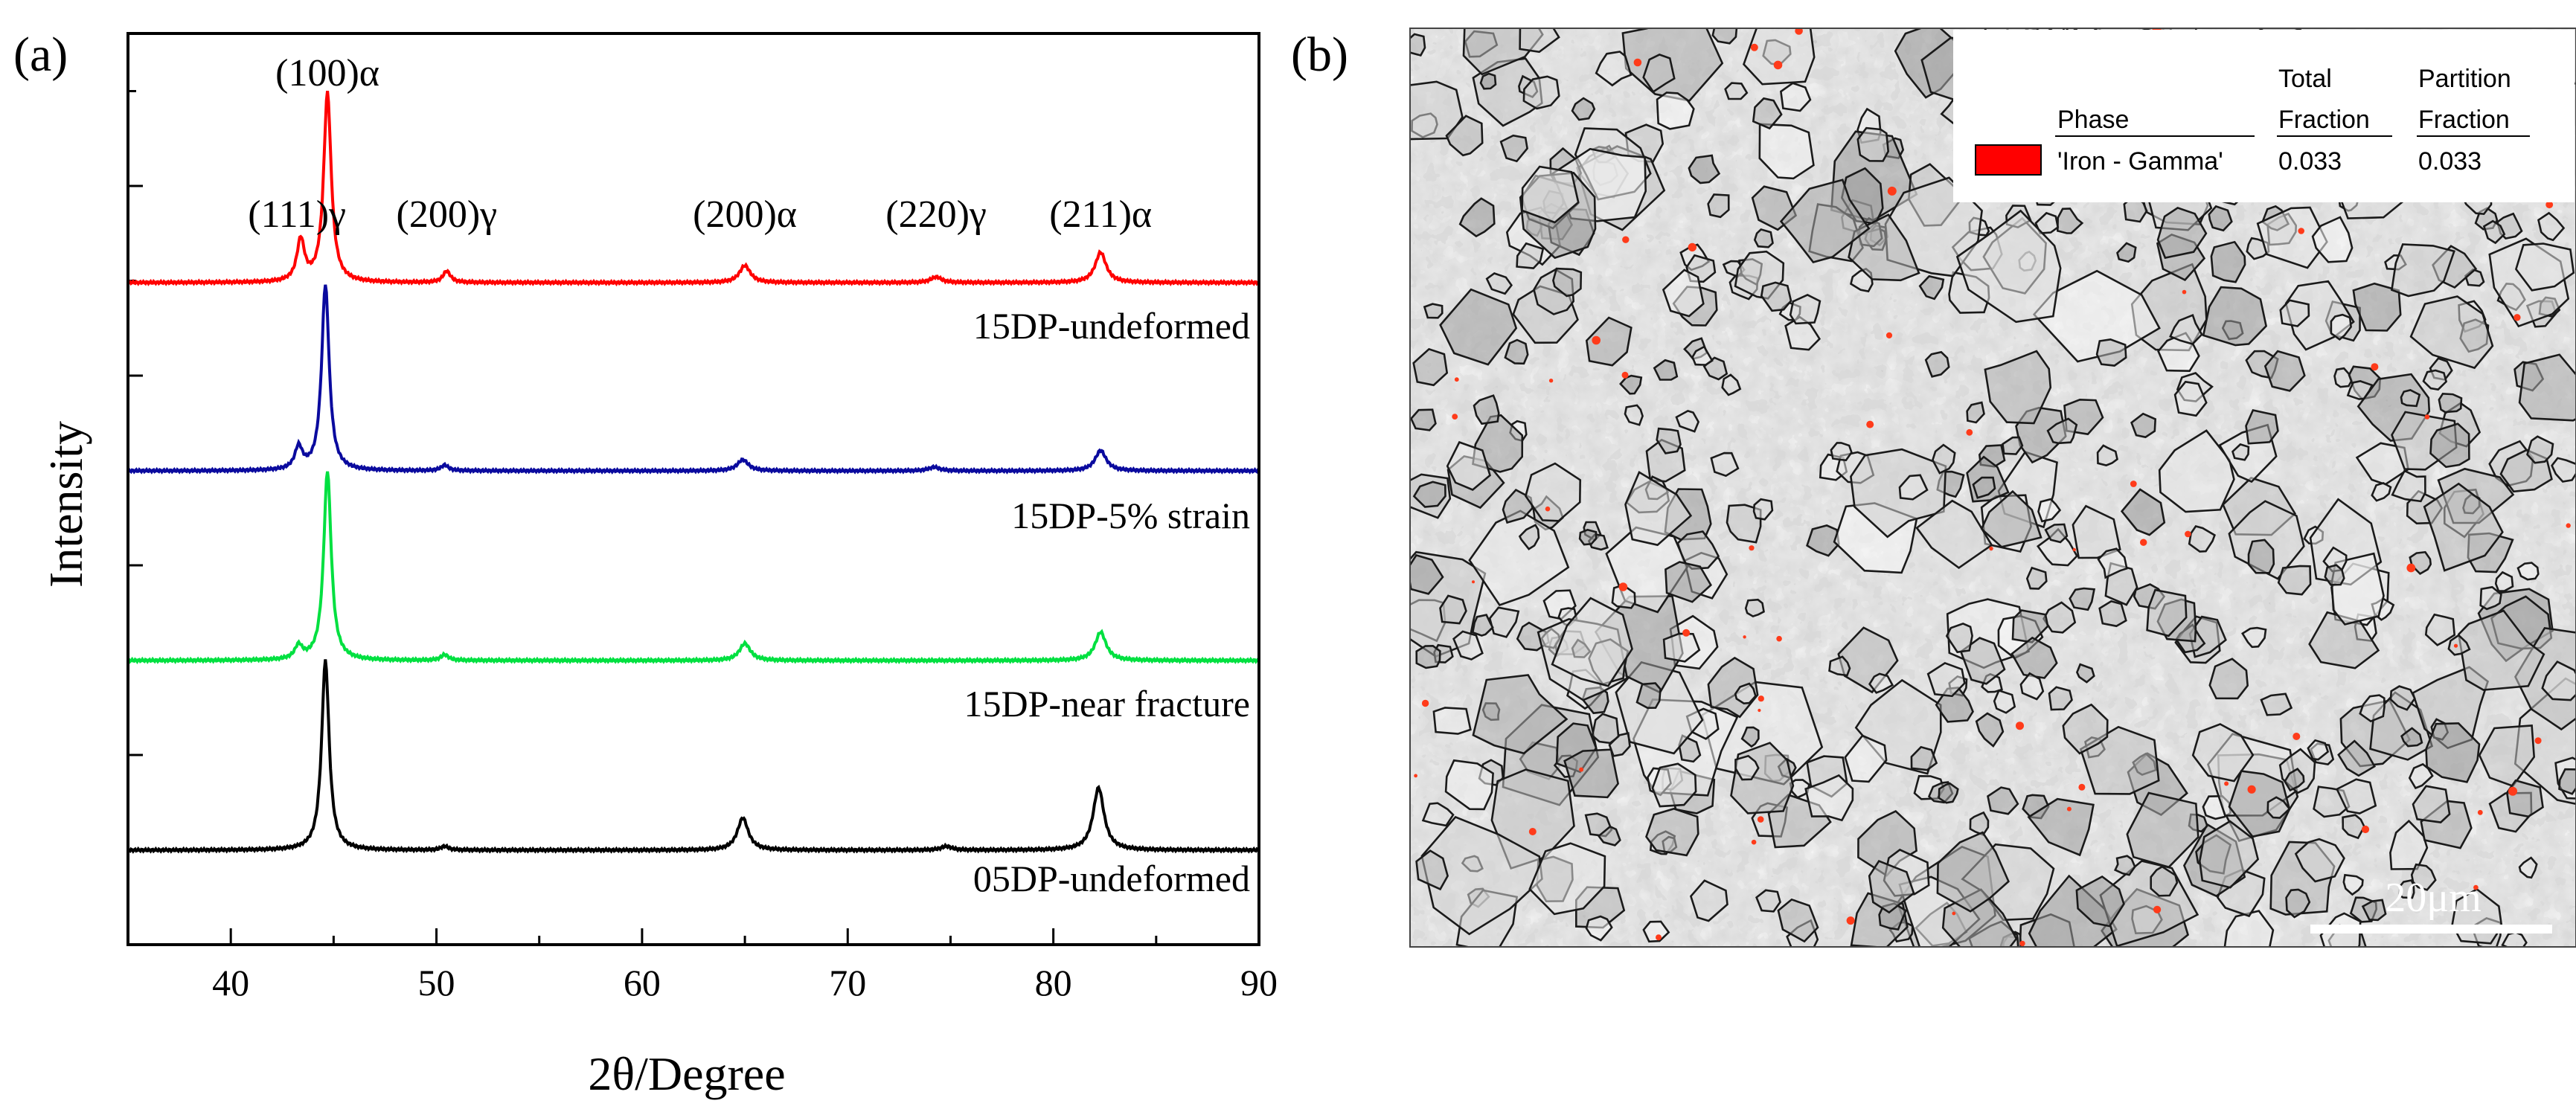  Describe the element at coordinates (1111, 326) in the screenshot. I see `series-label: 15DP-undeformed` at that location.